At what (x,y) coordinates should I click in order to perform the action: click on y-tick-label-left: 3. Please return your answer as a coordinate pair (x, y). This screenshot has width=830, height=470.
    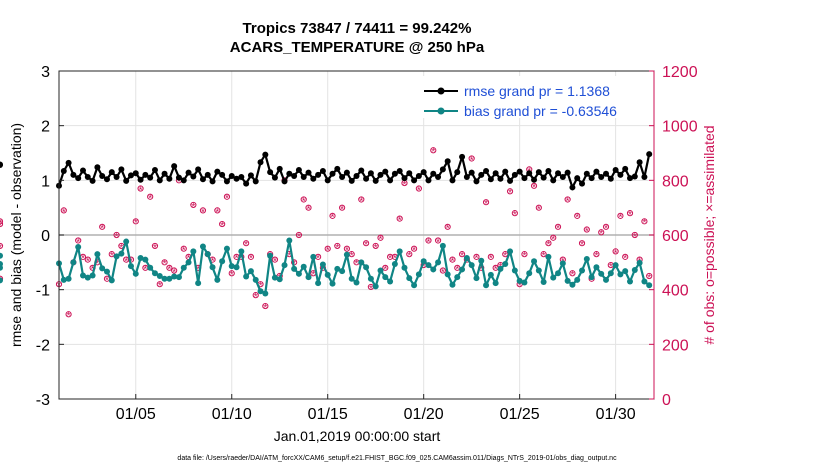
    Looking at the image, I should click on (45, 72).